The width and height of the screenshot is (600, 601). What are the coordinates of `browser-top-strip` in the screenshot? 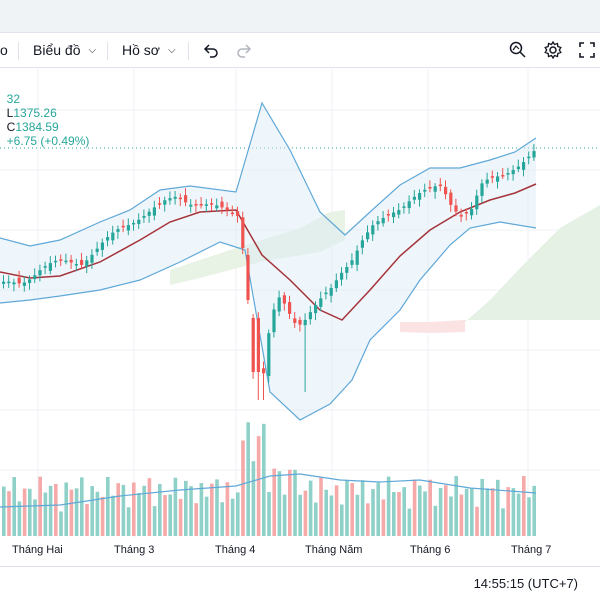 It's located at (300, 16).